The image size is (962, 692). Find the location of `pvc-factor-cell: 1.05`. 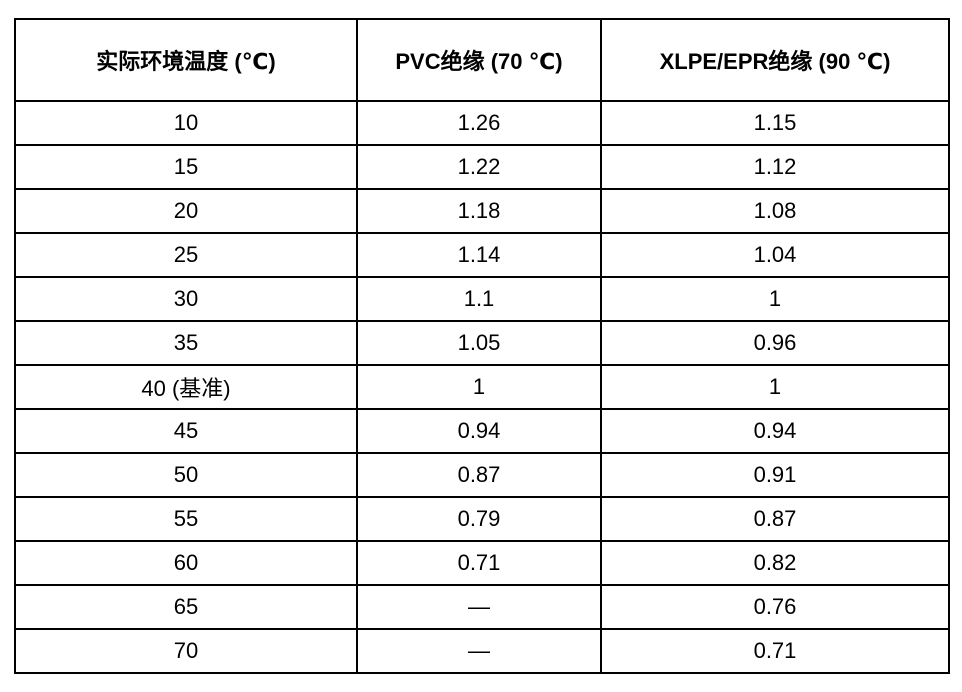

pvc-factor-cell: 1.05 is located at coordinates (479, 343).